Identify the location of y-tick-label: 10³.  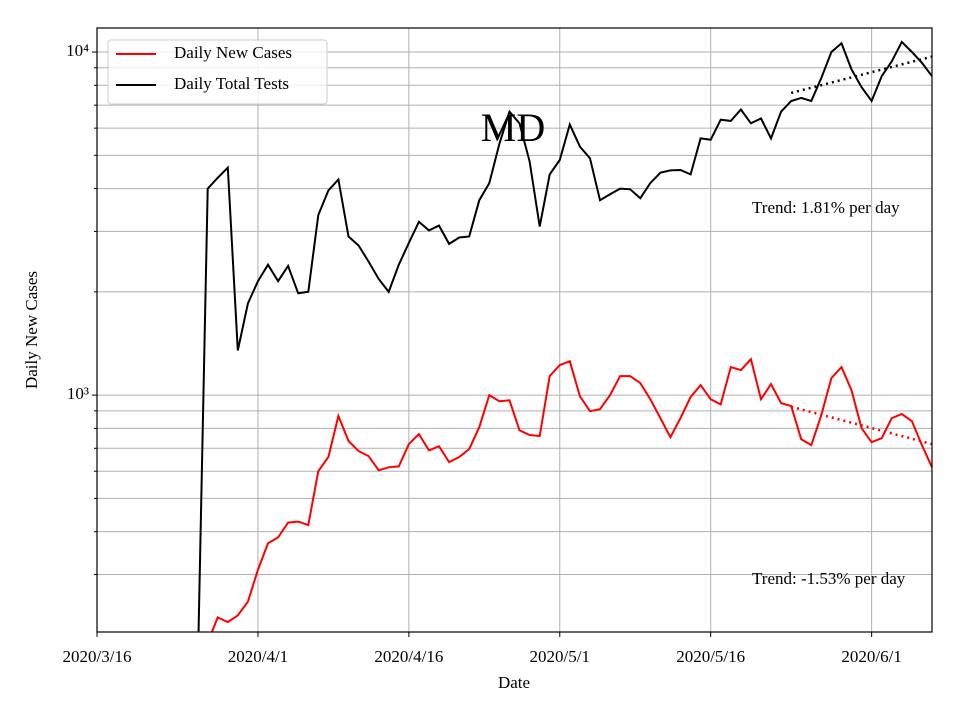
(78, 393).